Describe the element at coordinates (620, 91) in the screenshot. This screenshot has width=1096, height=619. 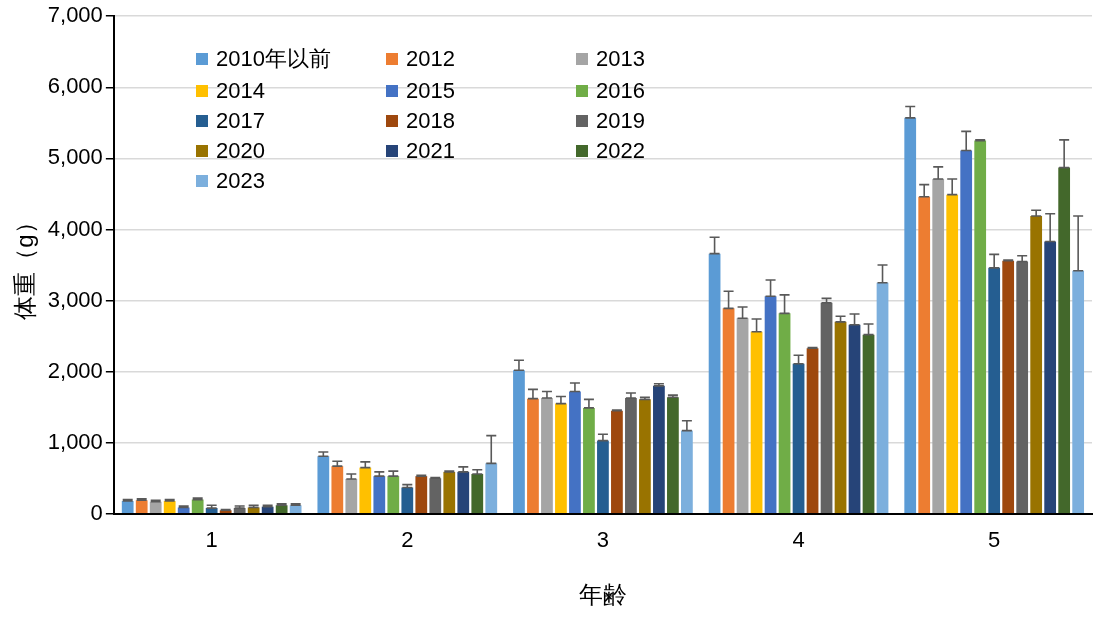
I see `legend-label: 2016` at that location.